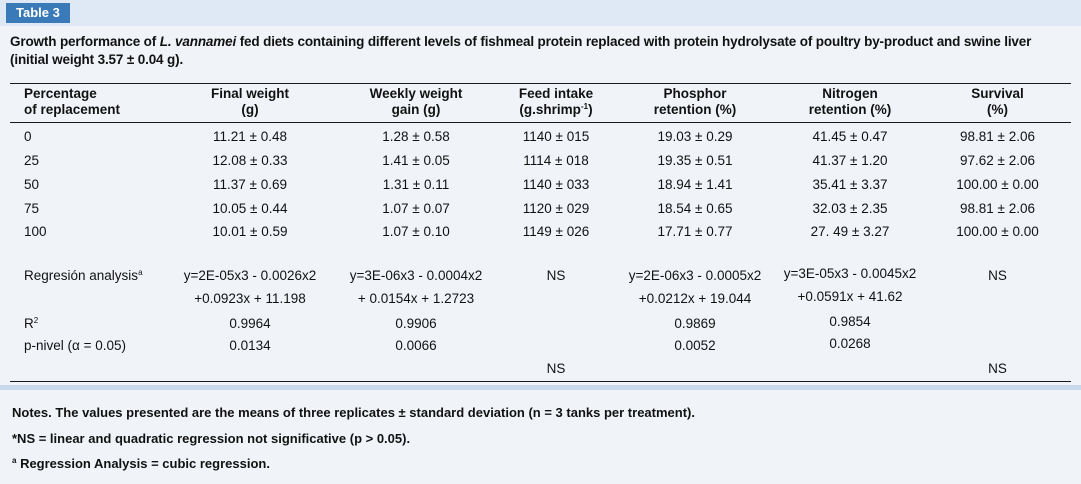 This screenshot has width=1081, height=484. What do you see at coordinates (556, 275) in the screenshot?
I see `regression-feed-intake: NS` at bounding box center [556, 275].